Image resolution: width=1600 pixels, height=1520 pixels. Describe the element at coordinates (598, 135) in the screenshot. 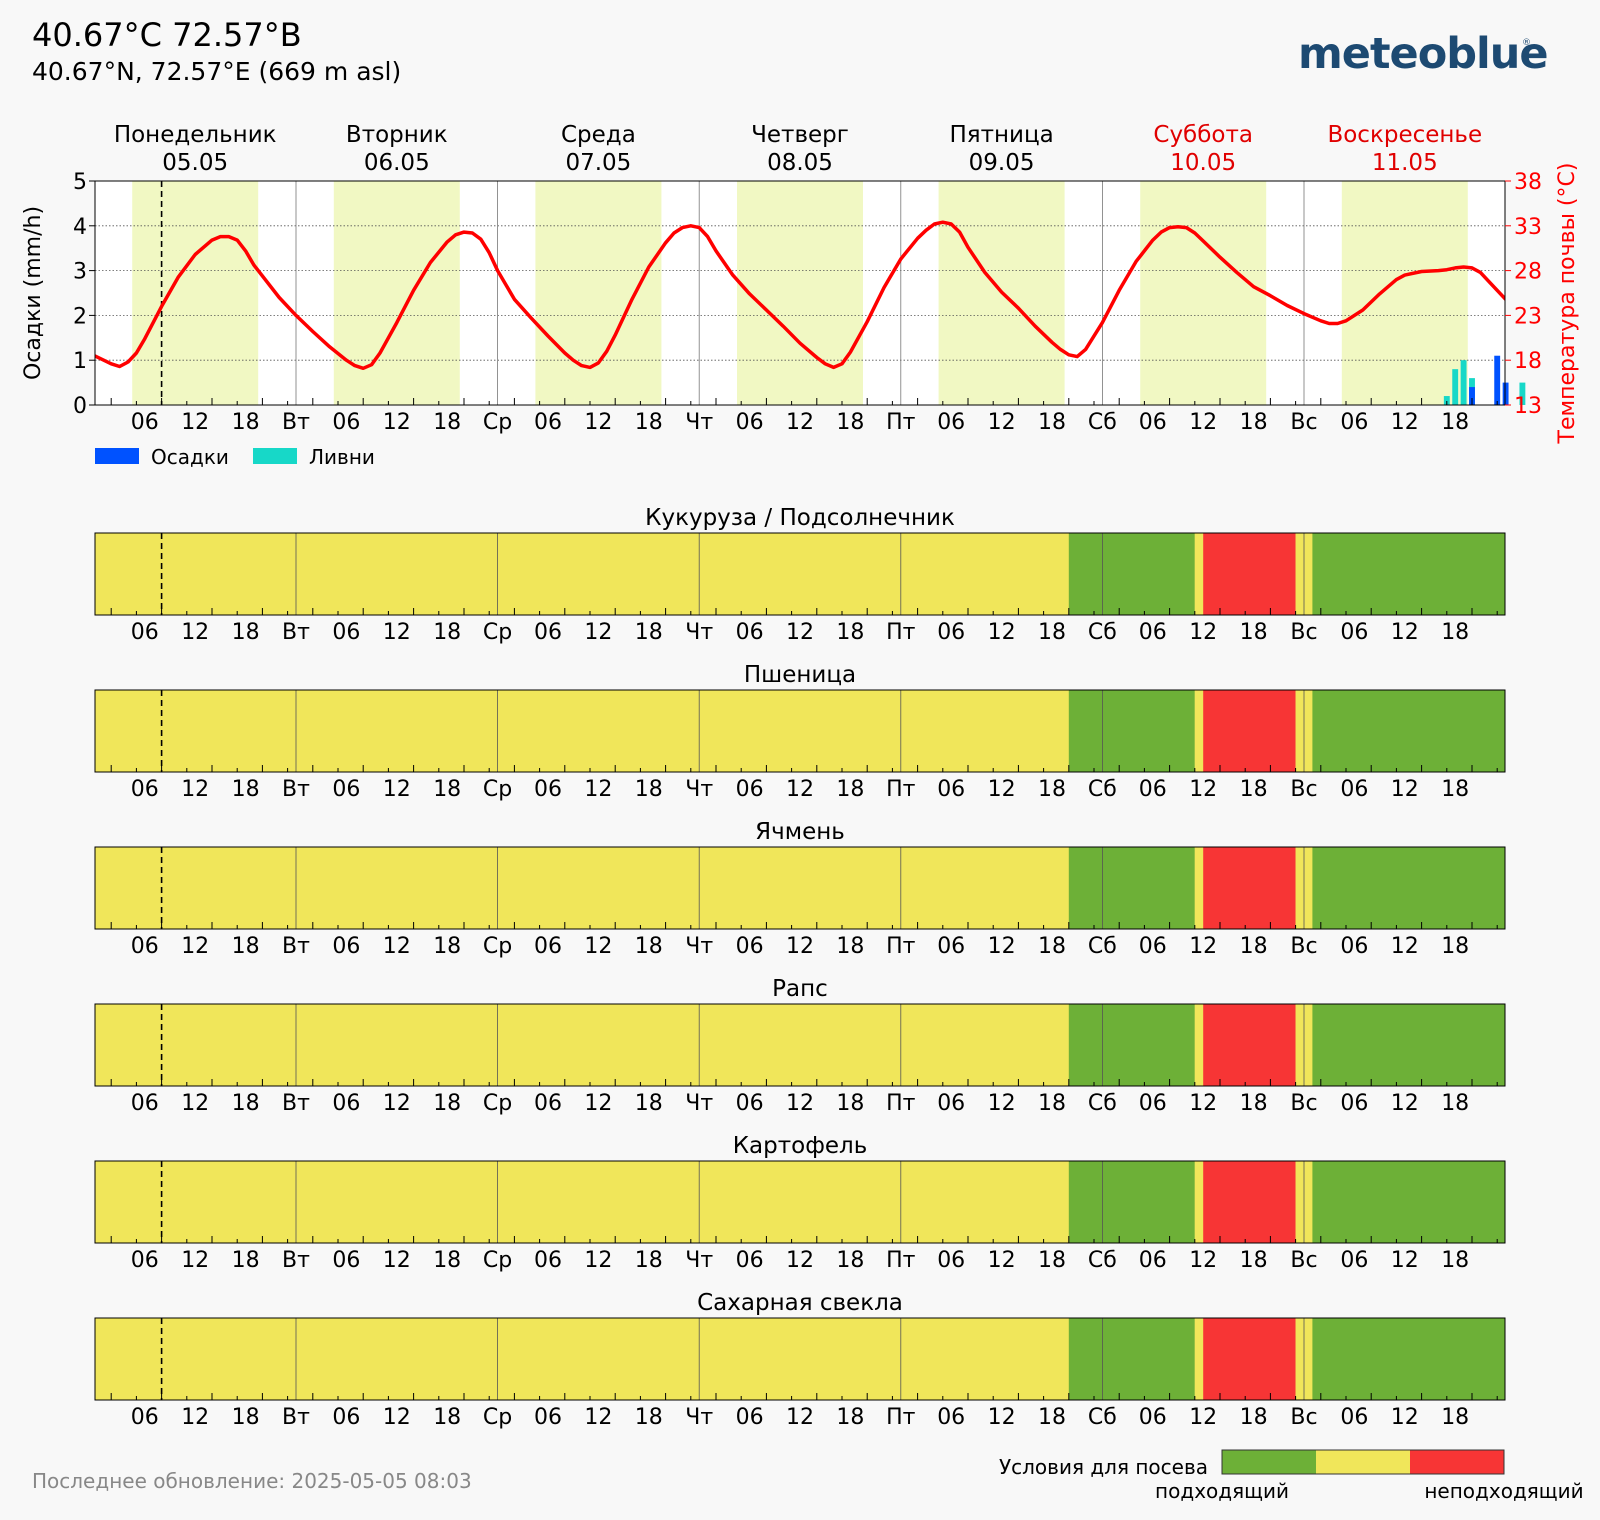

I see `day-header-name-2: Среда` at that location.